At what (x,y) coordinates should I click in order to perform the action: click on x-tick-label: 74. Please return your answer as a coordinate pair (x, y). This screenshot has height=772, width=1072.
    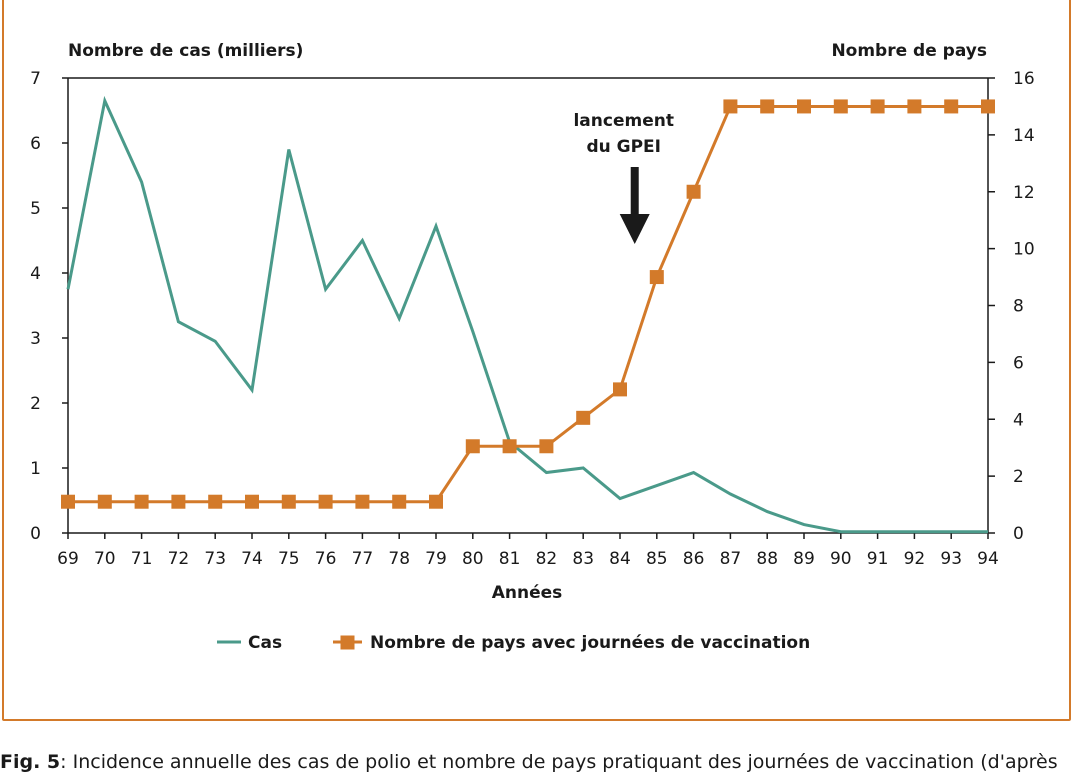
    Looking at the image, I should click on (252, 559).